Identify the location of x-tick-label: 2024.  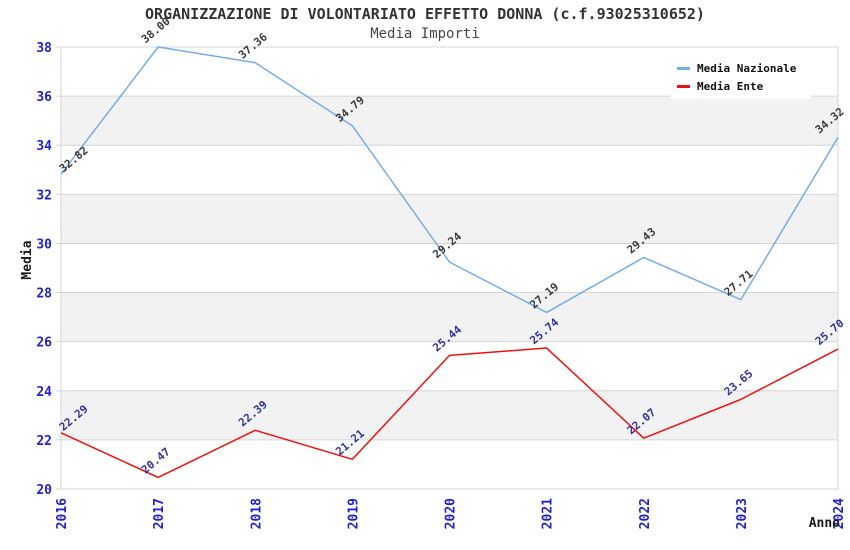
(839, 513).